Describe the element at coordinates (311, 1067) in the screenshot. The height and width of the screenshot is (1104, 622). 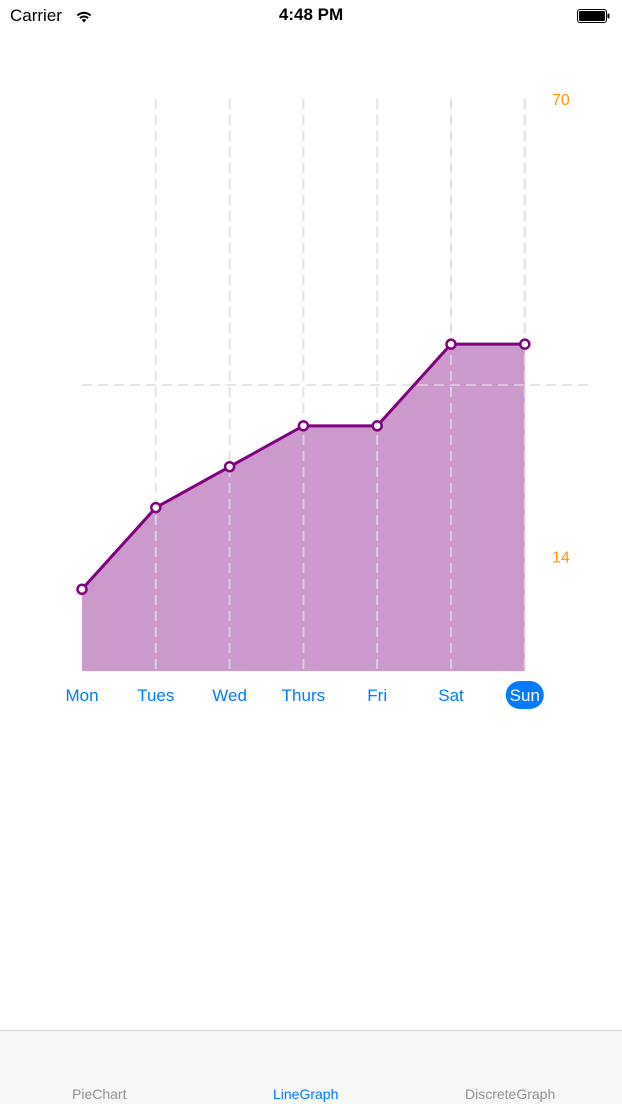
I see `tab-bar: PieChart LineGraph DiscreteGraph` at that location.